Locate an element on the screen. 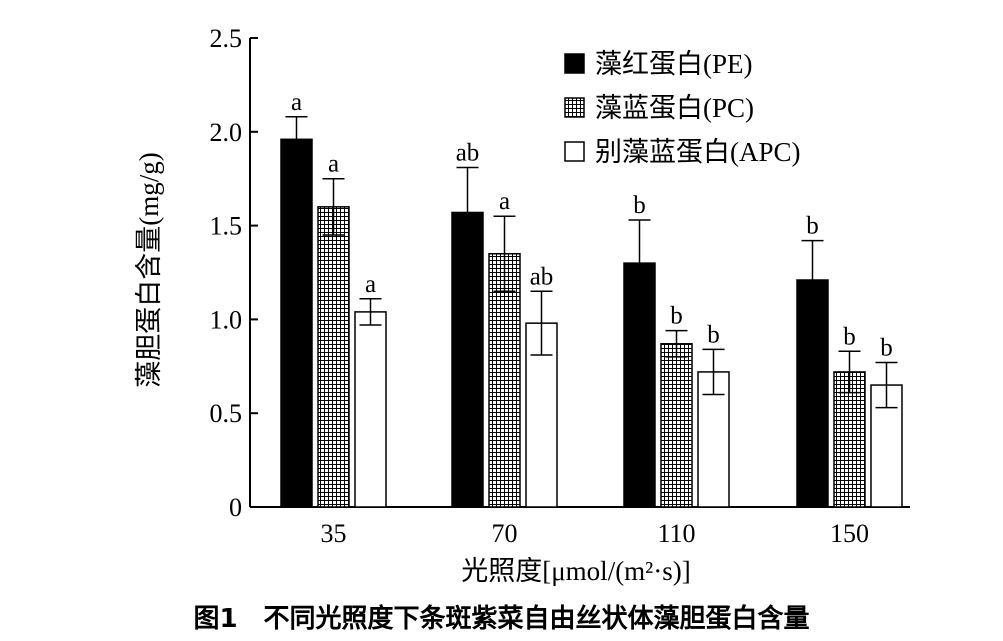 The image size is (1003, 641). y-tick-label: 2.0 is located at coordinates (226, 132).